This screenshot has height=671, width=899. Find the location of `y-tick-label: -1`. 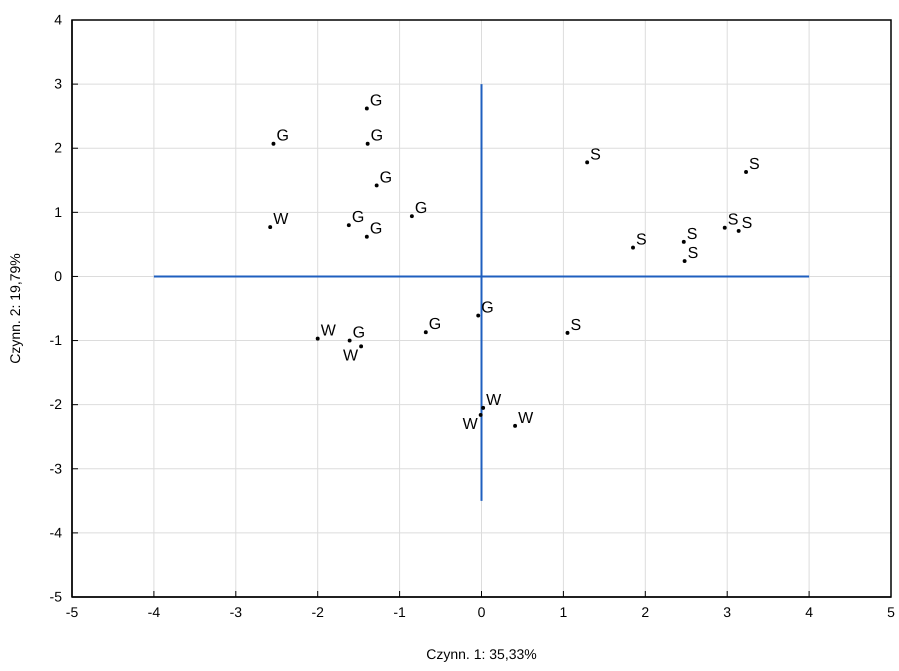

y-tick-label: -1 is located at coordinates (56, 340).